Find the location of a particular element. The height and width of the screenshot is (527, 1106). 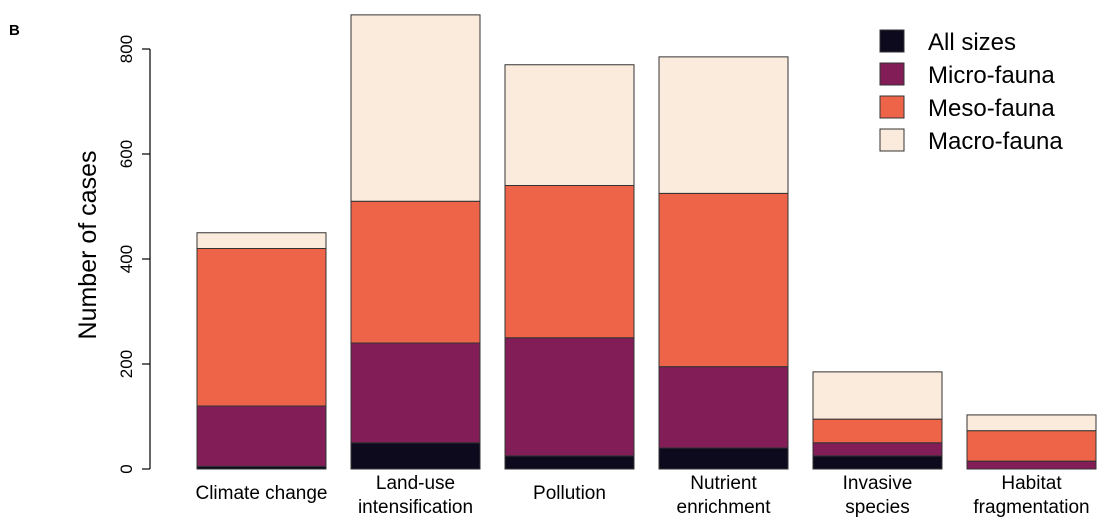

category-label: Habitat is located at coordinates (1031, 483).